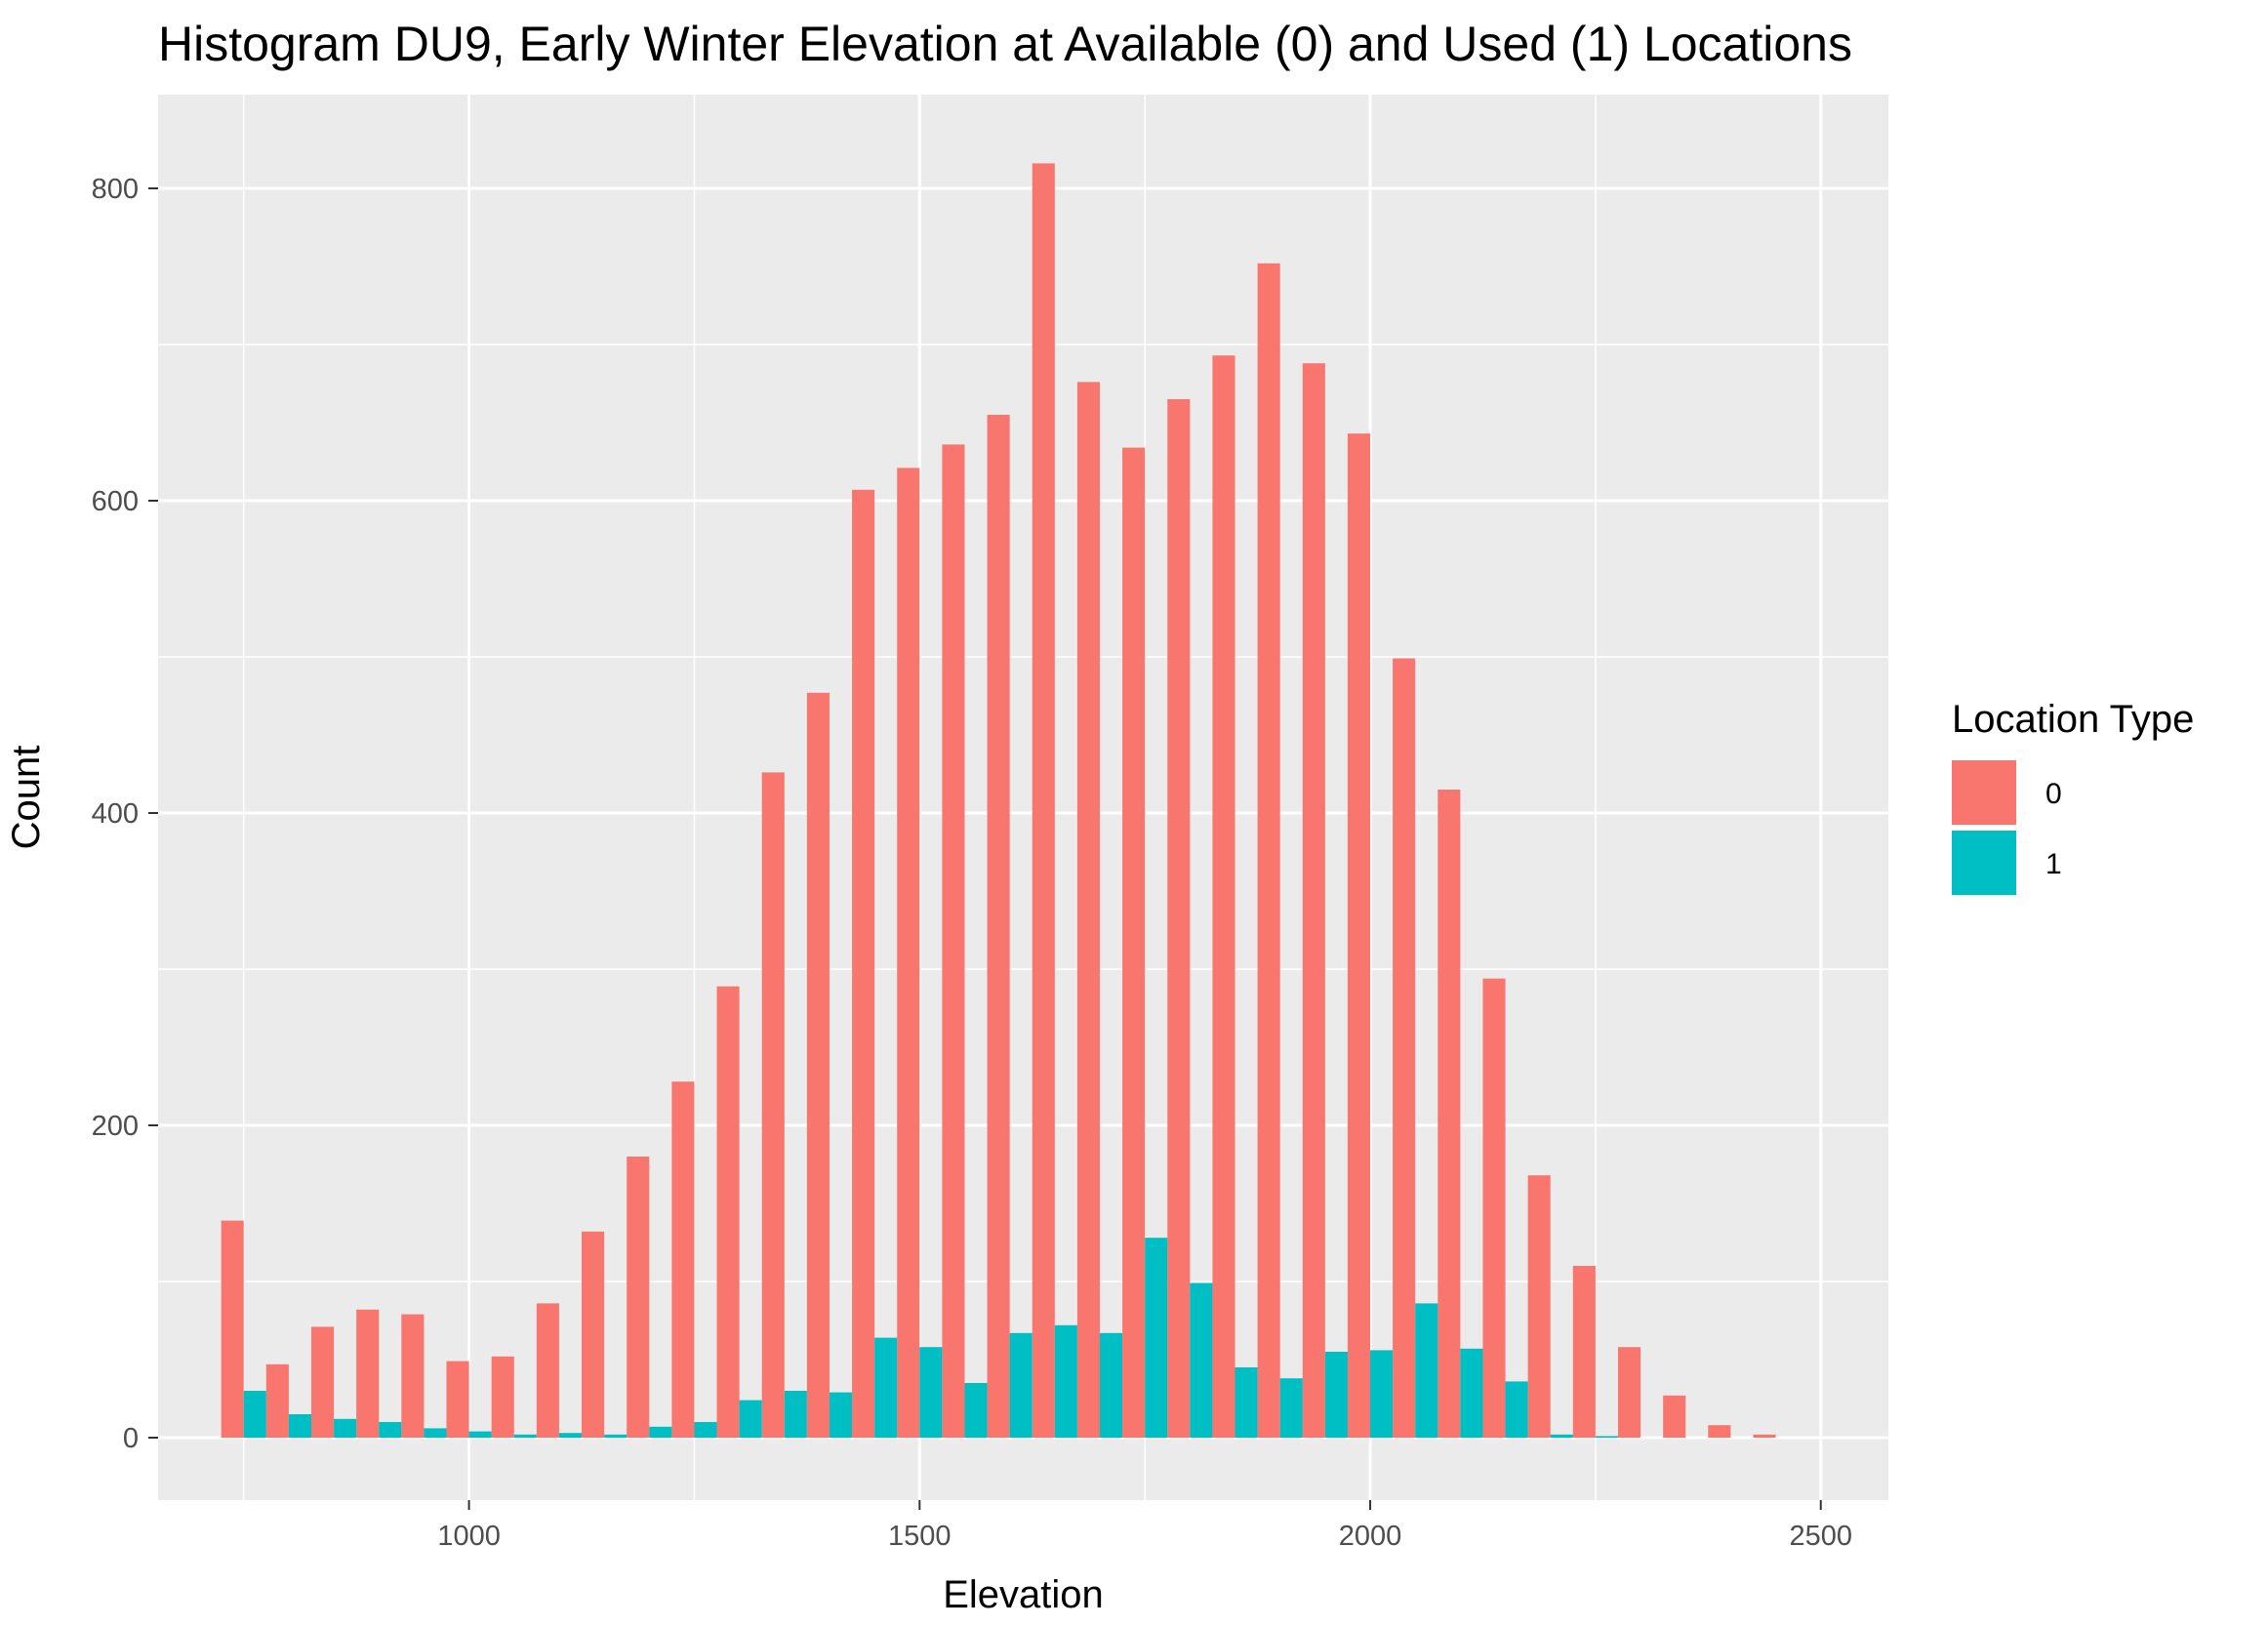 Image resolution: width=2268 pixels, height=1627 pixels. I want to click on x-tick-label: 1000, so click(469, 1536).